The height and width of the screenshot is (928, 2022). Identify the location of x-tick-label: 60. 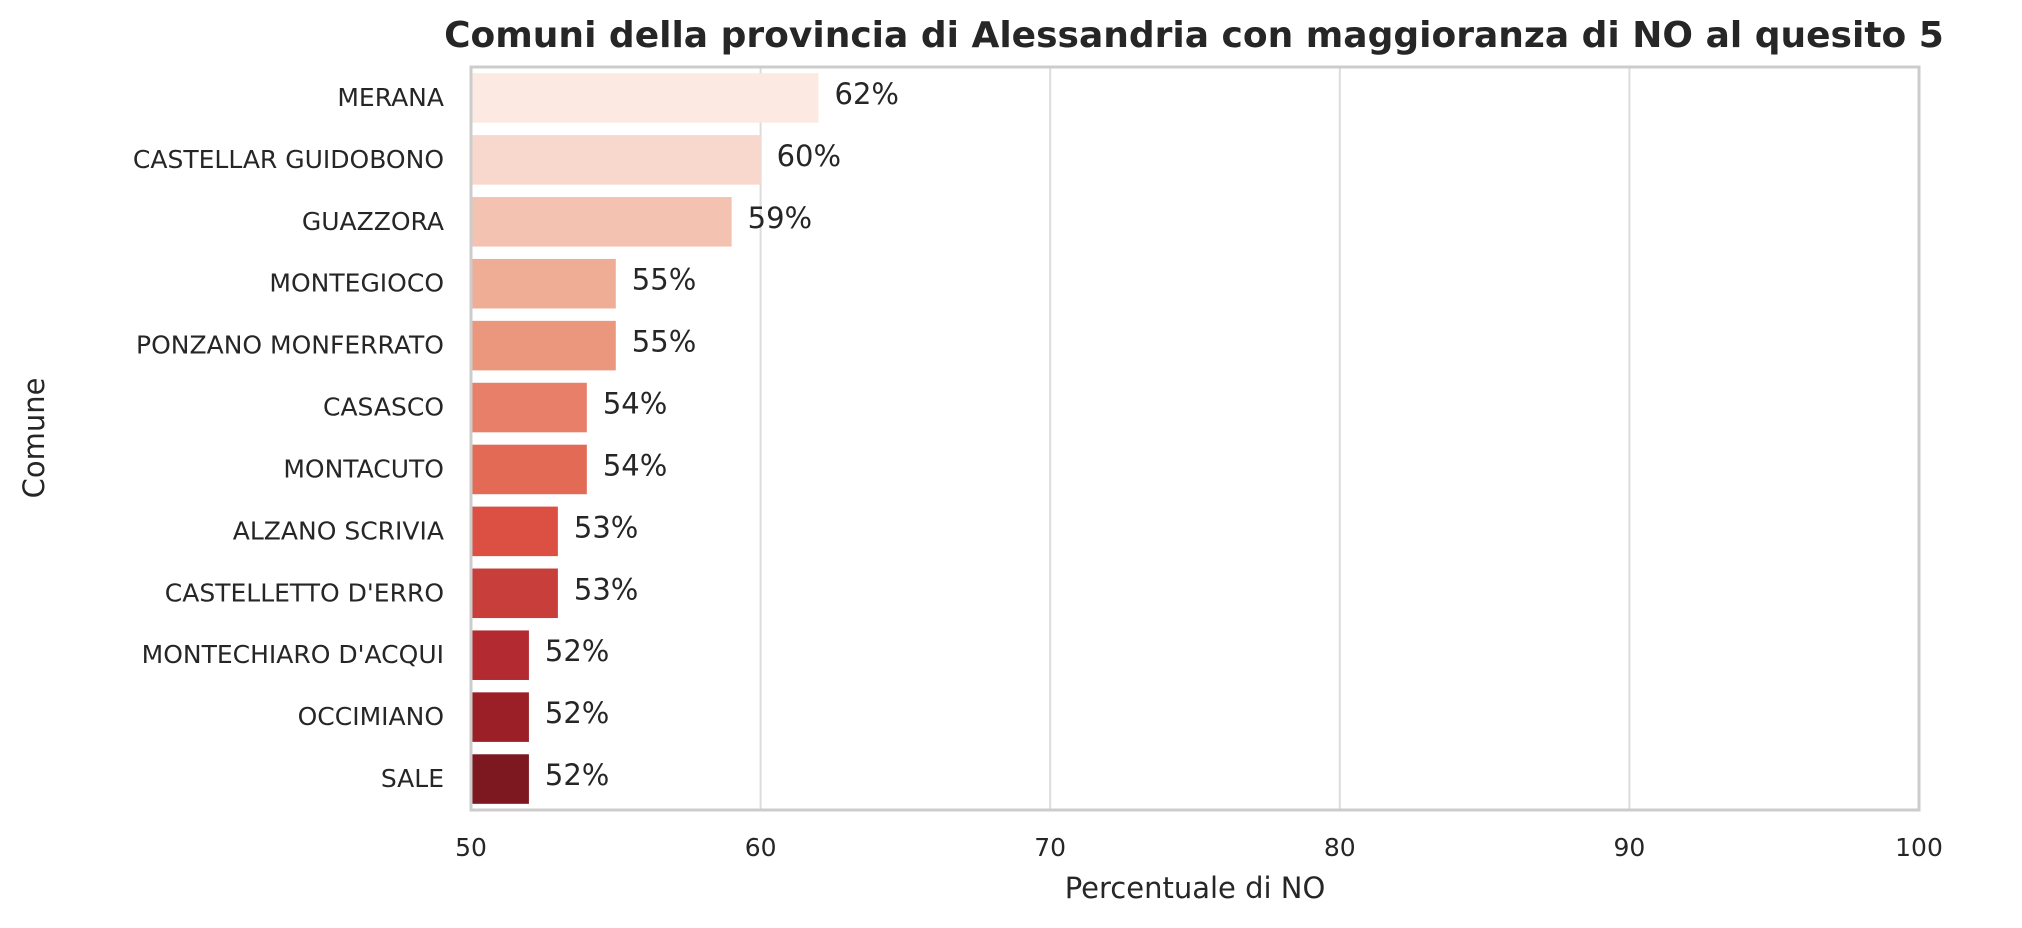
(761, 847).